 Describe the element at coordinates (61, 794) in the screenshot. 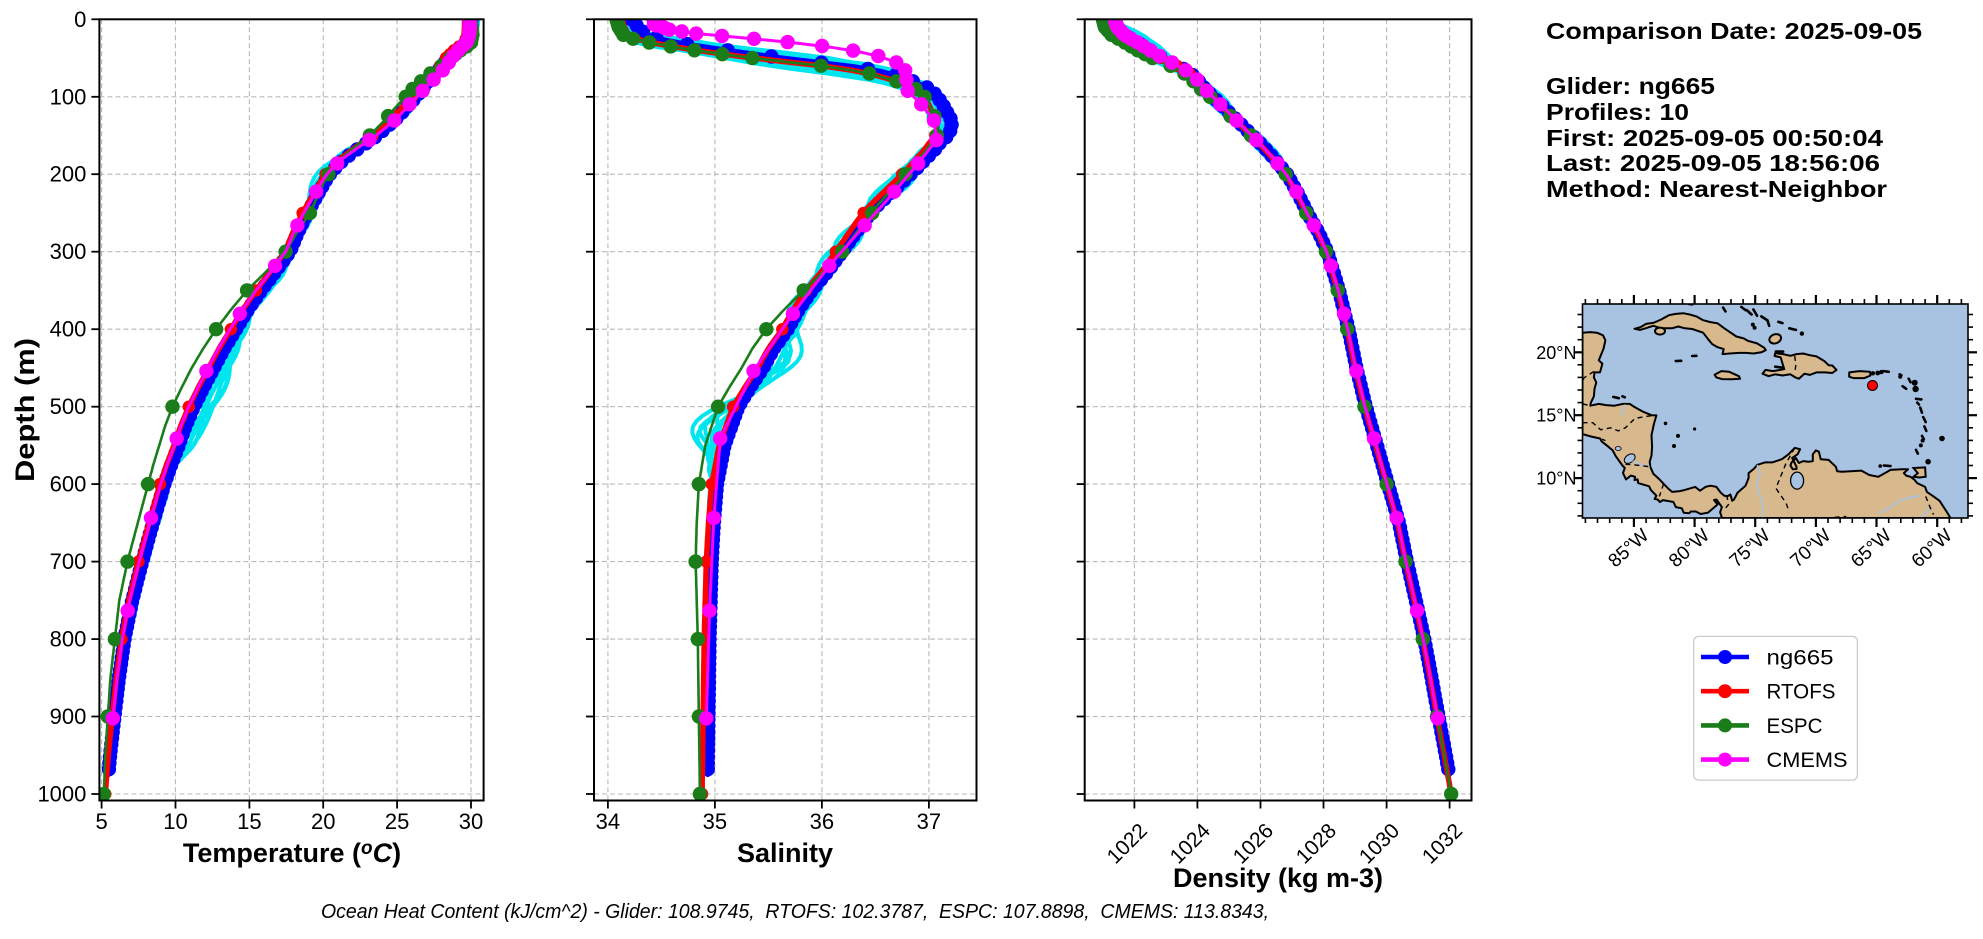

I see `svg-text: 1000` at that location.